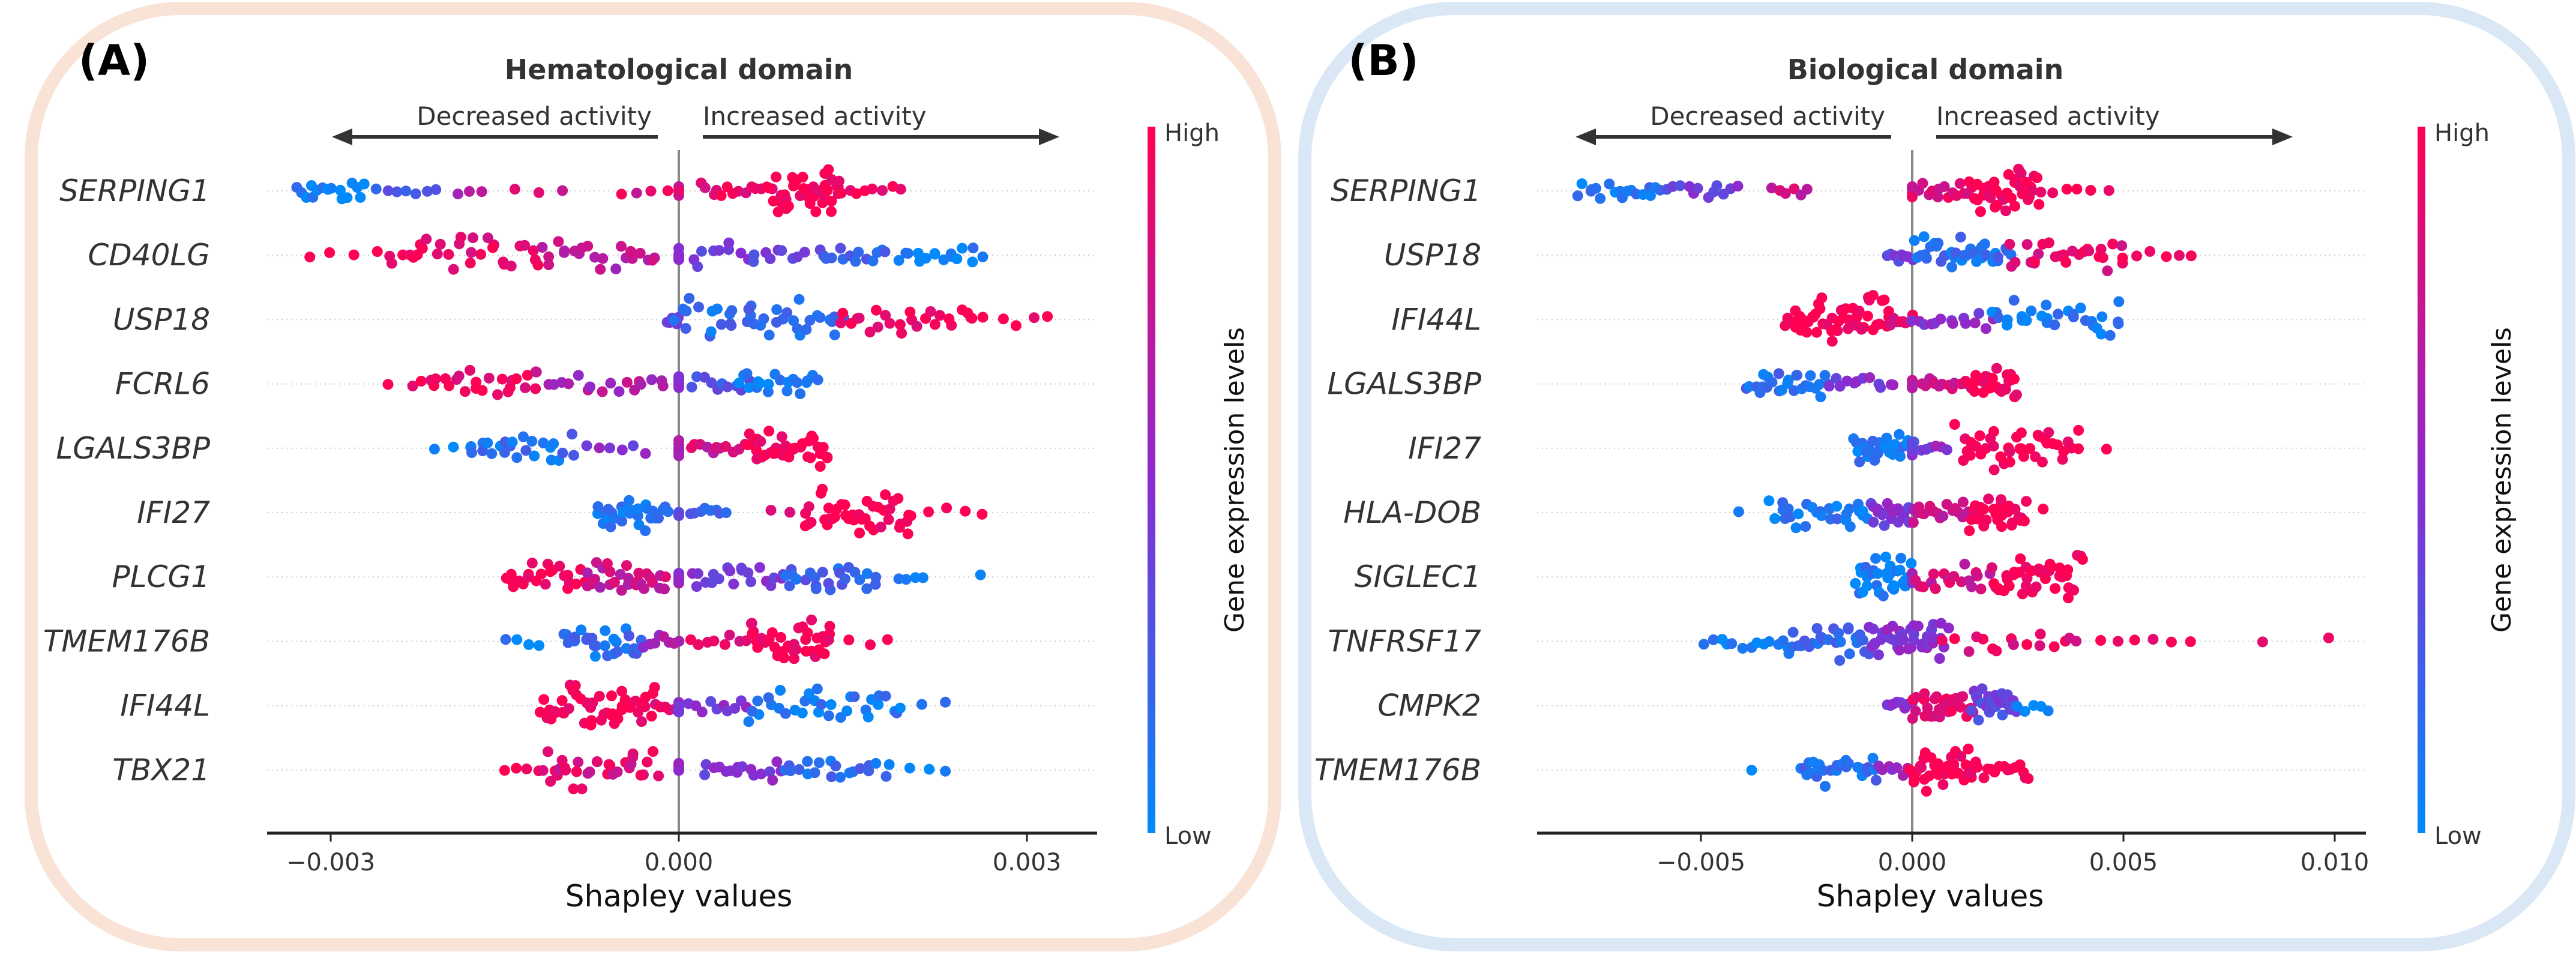 Image resolution: width=2576 pixels, height=955 pixels. What do you see at coordinates (161, 576) in the screenshot?
I see `gene-label: PLCG1` at bounding box center [161, 576].